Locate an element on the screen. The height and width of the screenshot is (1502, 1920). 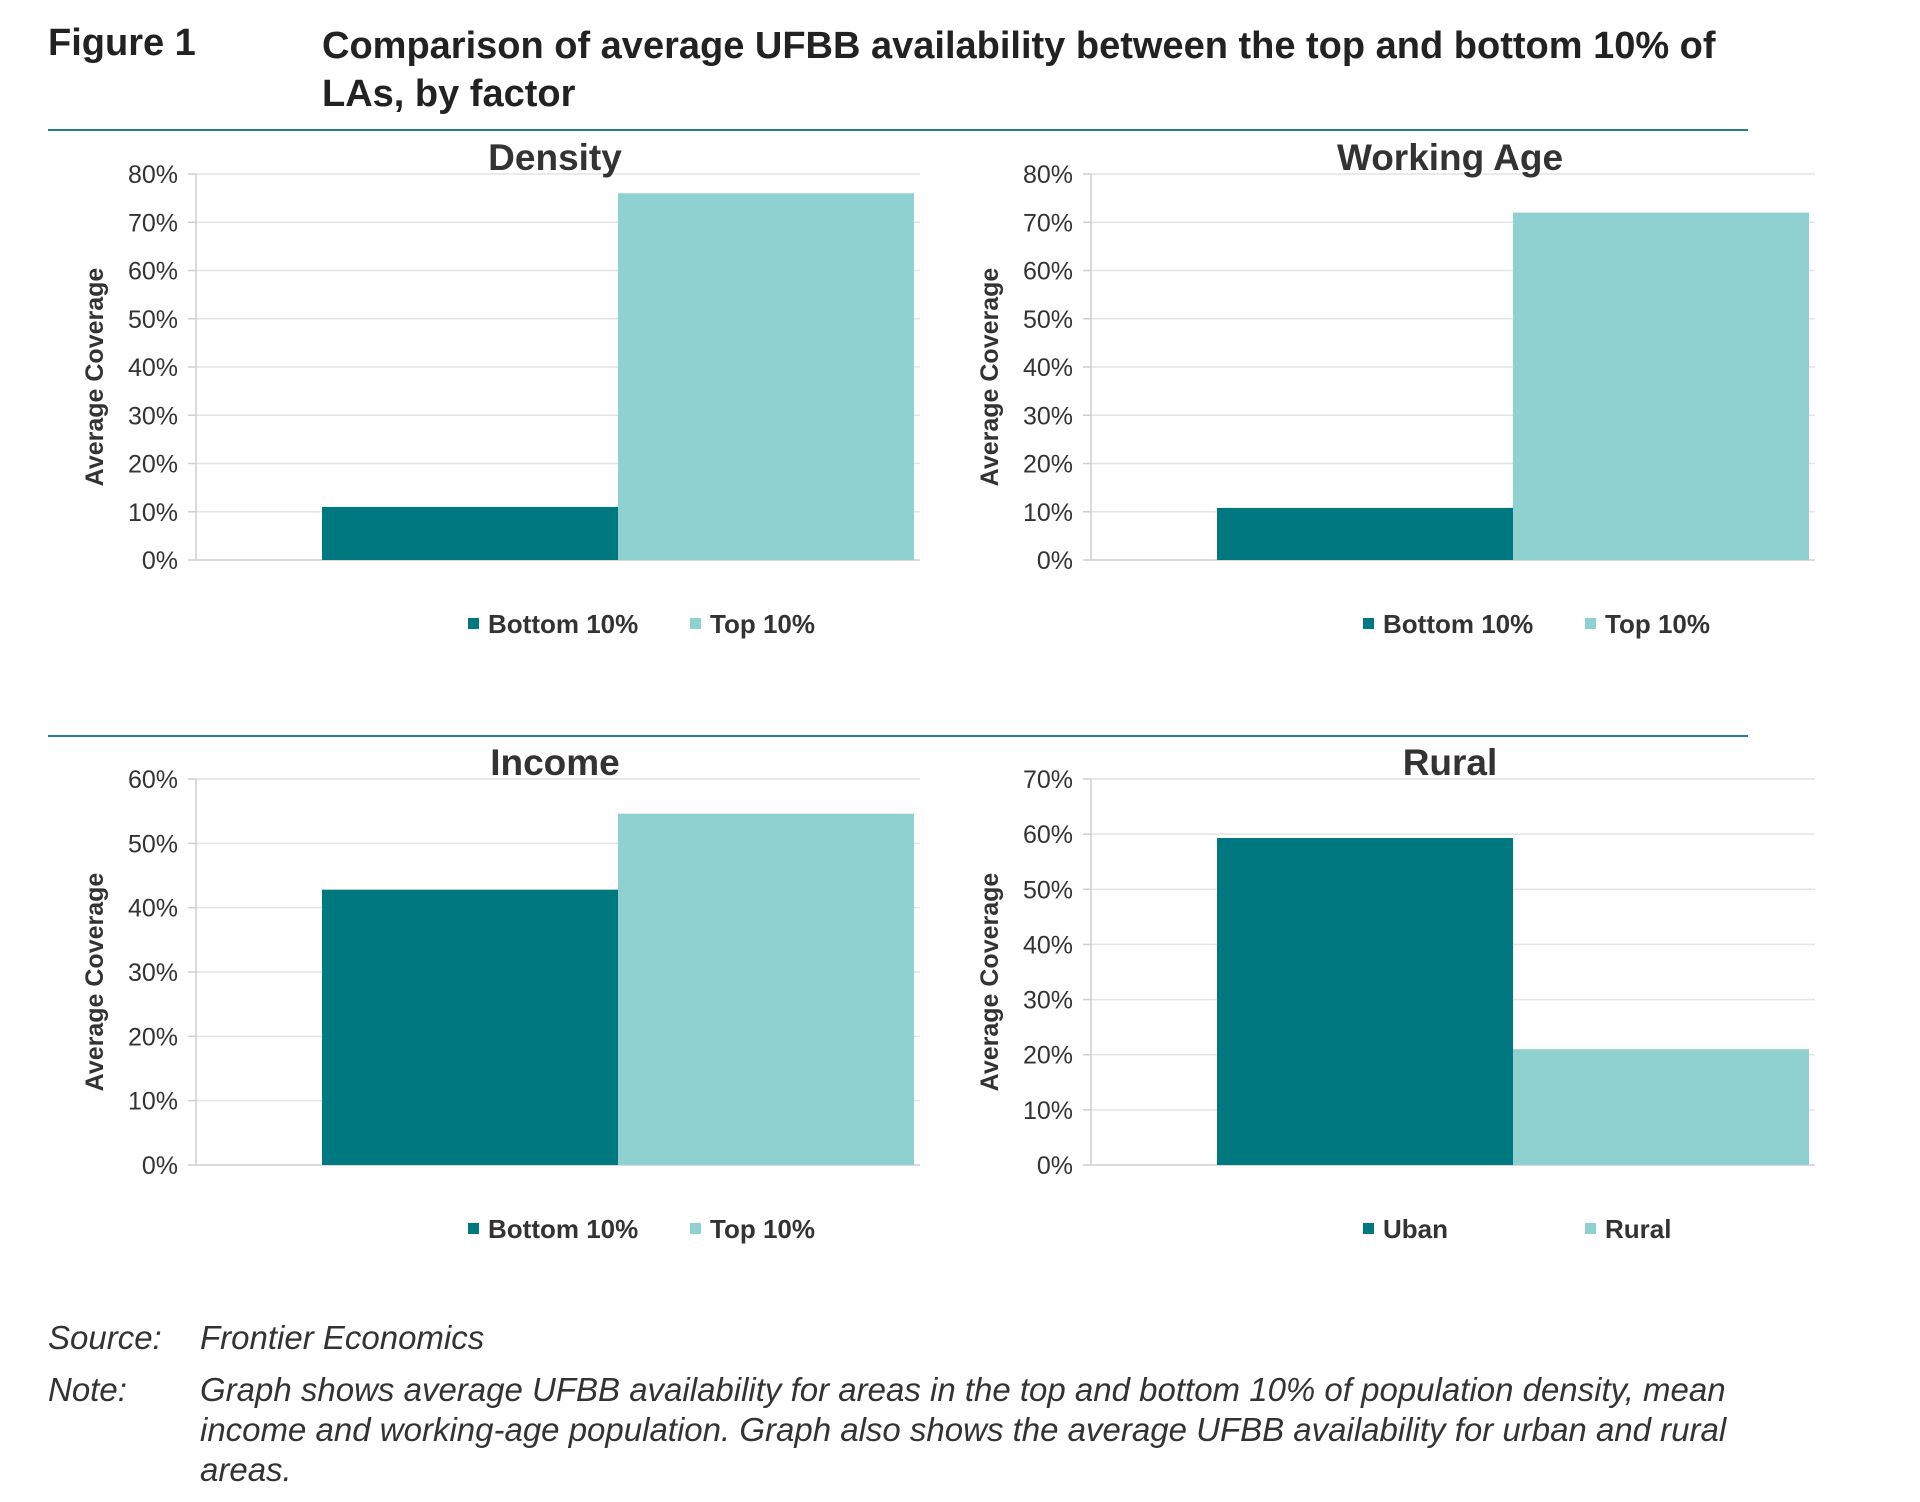
legend-label-uban: Uban is located at coordinates (1415, 1229).